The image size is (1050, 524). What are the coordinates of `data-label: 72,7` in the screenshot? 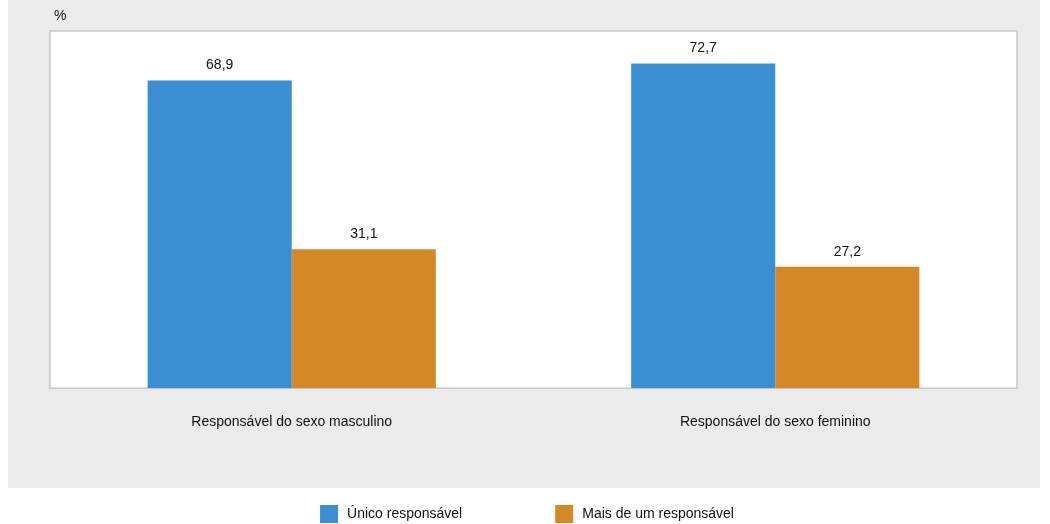 It's located at (703, 47).